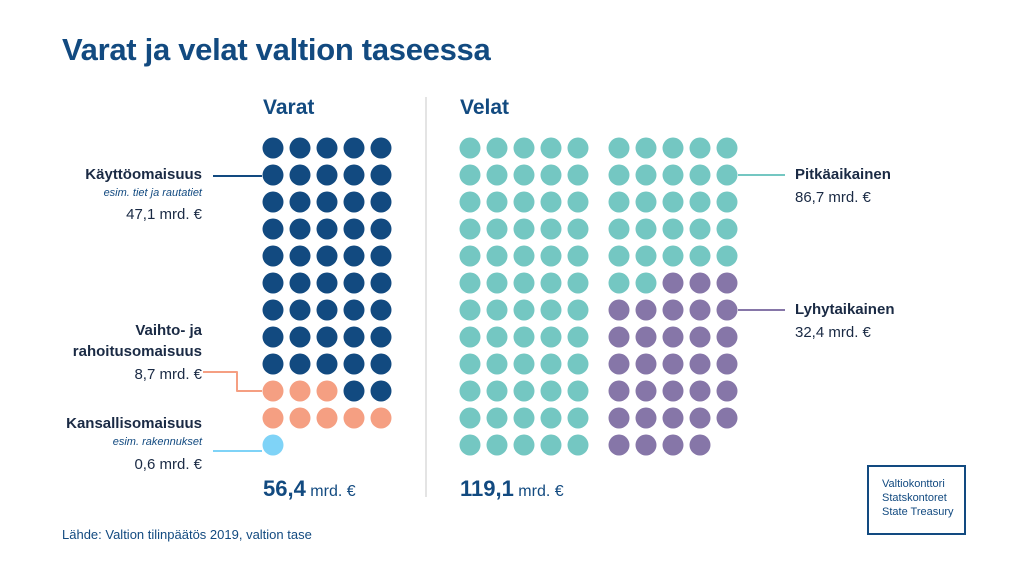 The width and height of the screenshot is (1024, 576). I want to click on velat-total: 119,1 mrd. €, so click(512, 489).